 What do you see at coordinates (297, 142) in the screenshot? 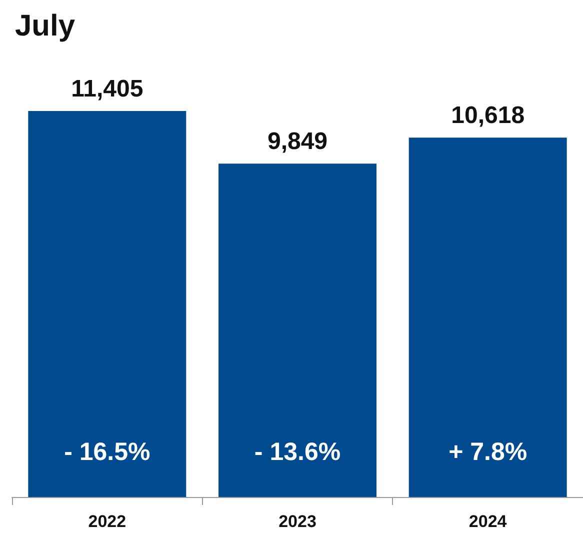
I see `data-label: 9,849` at bounding box center [297, 142].